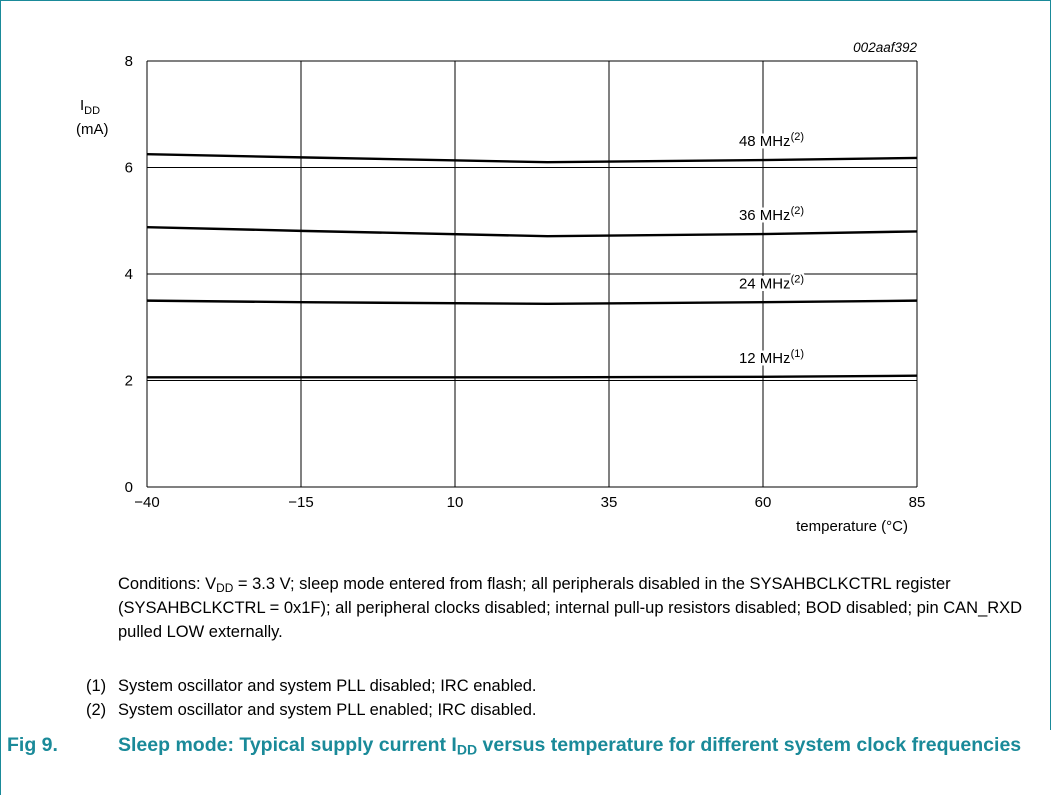  I want to click on series-label: 12 MHz(1), so click(771, 357).